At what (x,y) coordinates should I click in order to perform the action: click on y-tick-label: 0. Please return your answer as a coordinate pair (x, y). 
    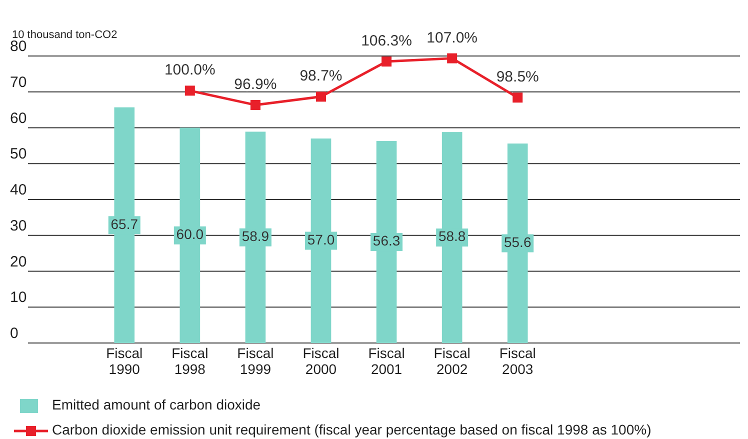
    Looking at the image, I should click on (14, 333).